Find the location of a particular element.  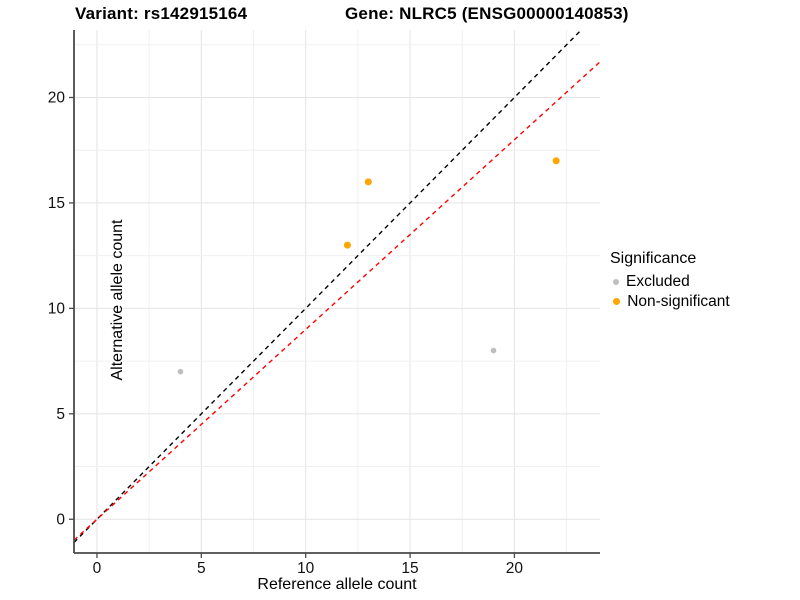

legend-item-excluded: Excluded is located at coordinates (670, 281).